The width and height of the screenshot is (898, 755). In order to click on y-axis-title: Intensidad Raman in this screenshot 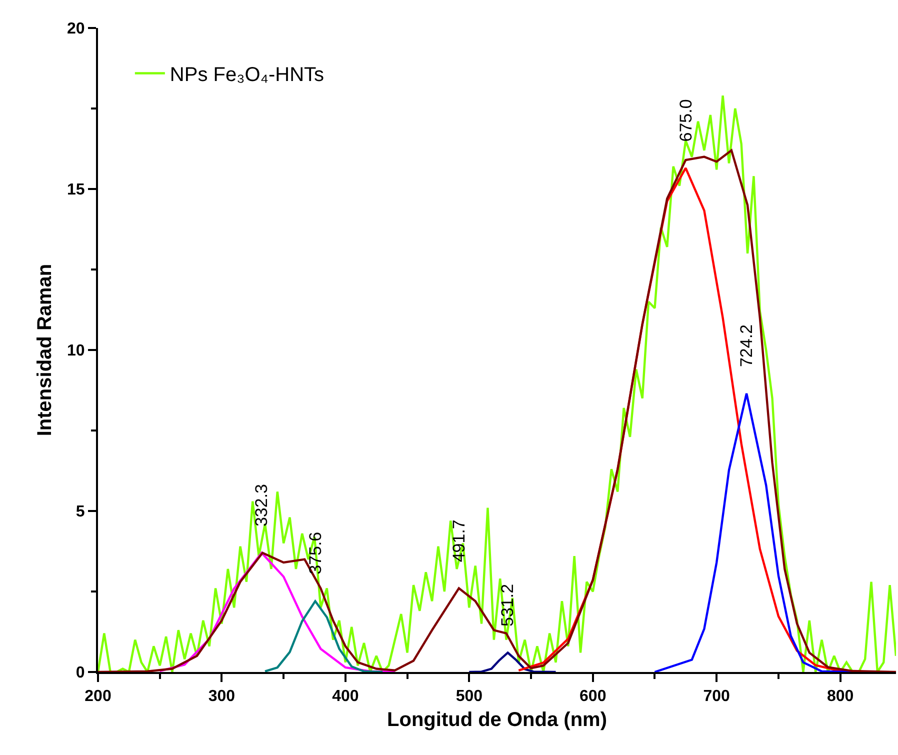, I will do `click(45, 350)`.